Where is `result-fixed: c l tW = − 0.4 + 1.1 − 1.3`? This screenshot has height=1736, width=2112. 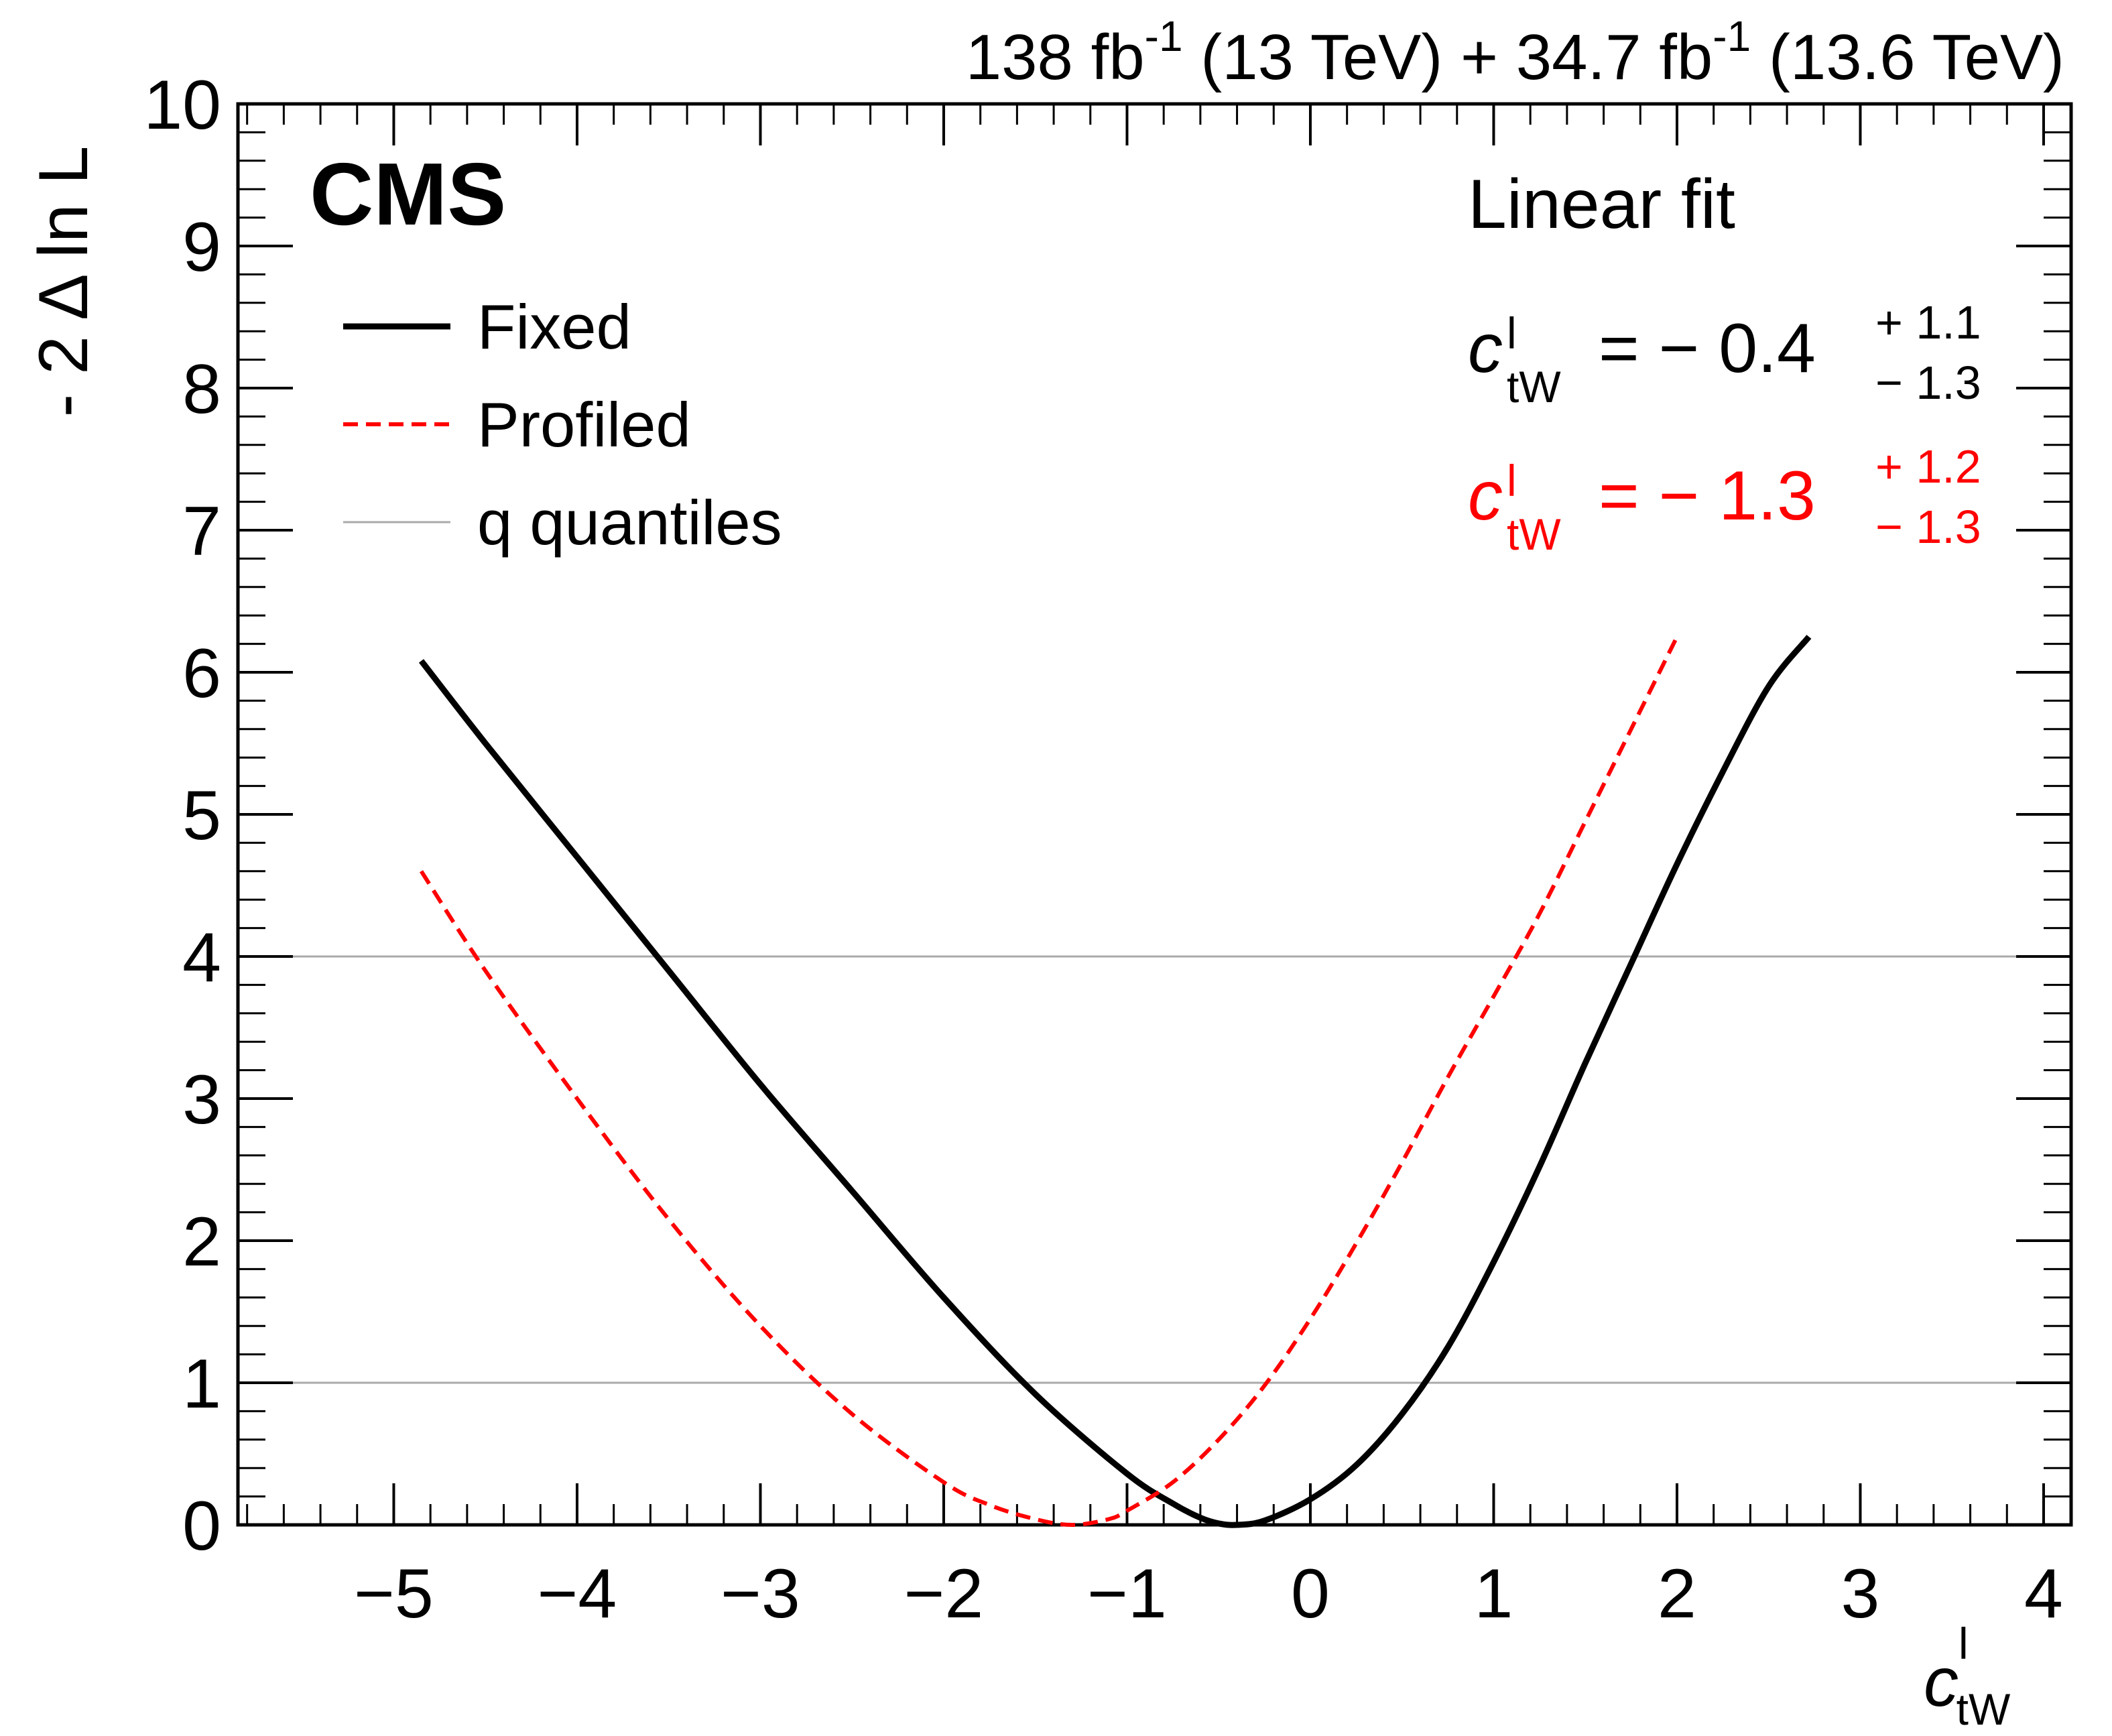 result-fixed: c l tW = − 0.4 + 1.1 − 1.3 is located at coordinates (1725, 354).